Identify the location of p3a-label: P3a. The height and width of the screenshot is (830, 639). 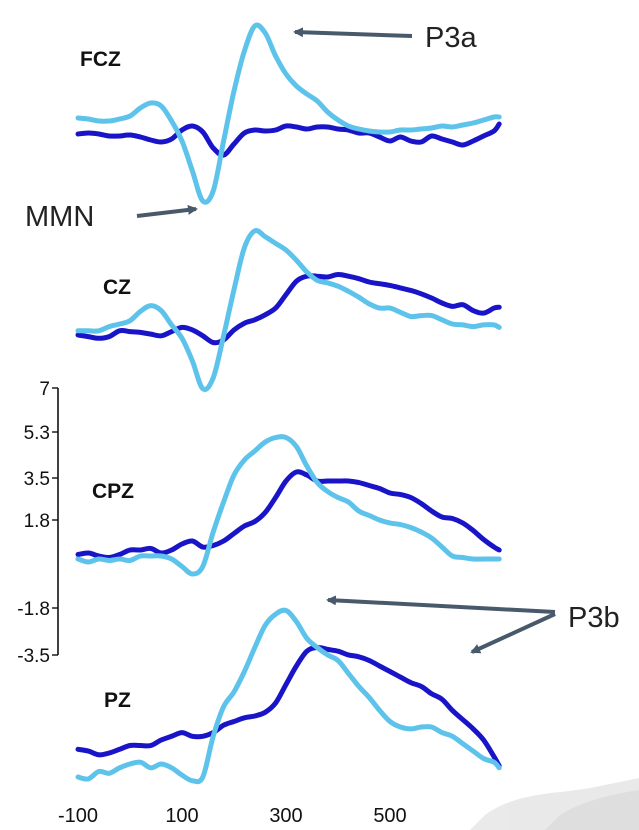
(451, 38).